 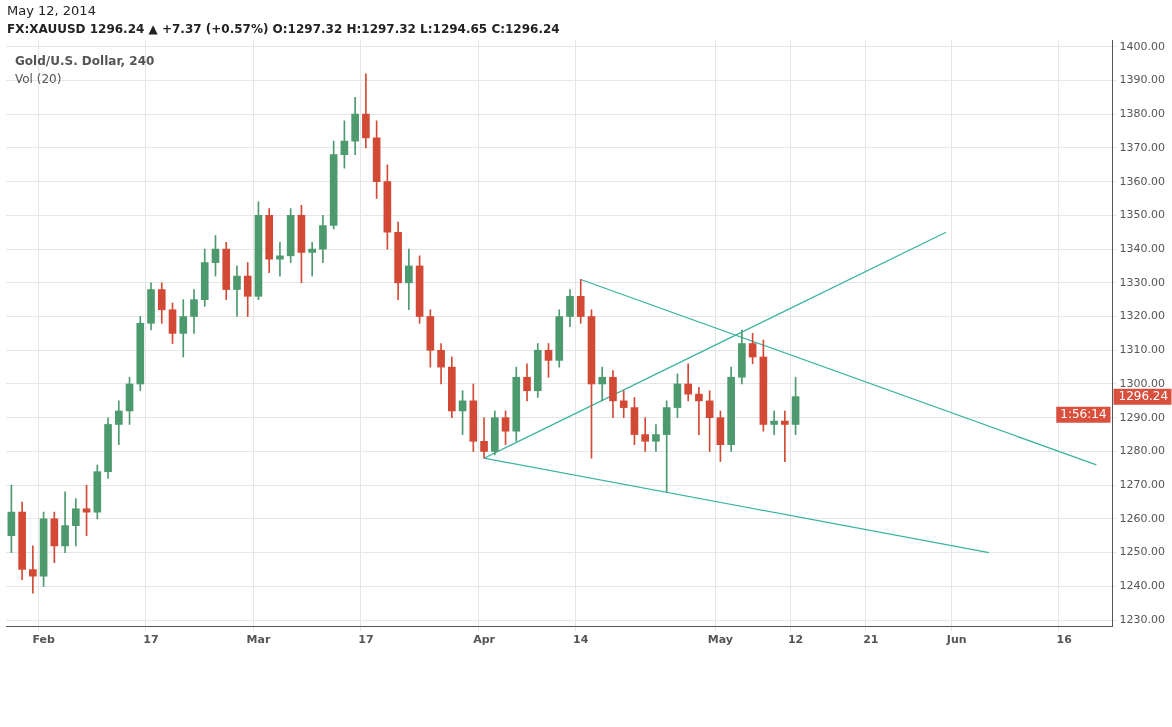 I want to click on x-tick-label: Feb, so click(x=43, y=640).